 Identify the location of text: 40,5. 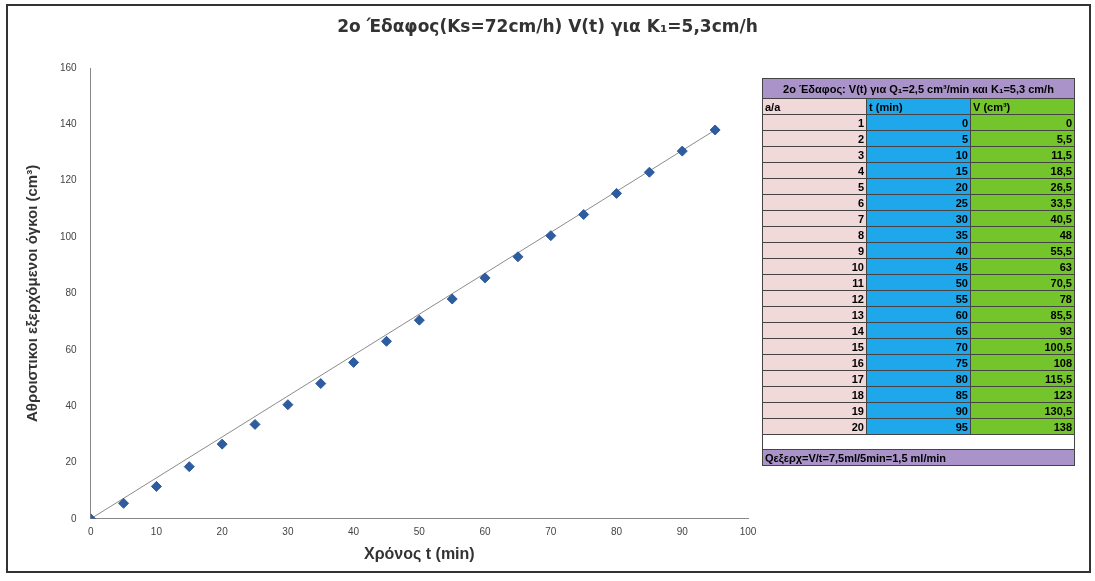
(1022, 218).